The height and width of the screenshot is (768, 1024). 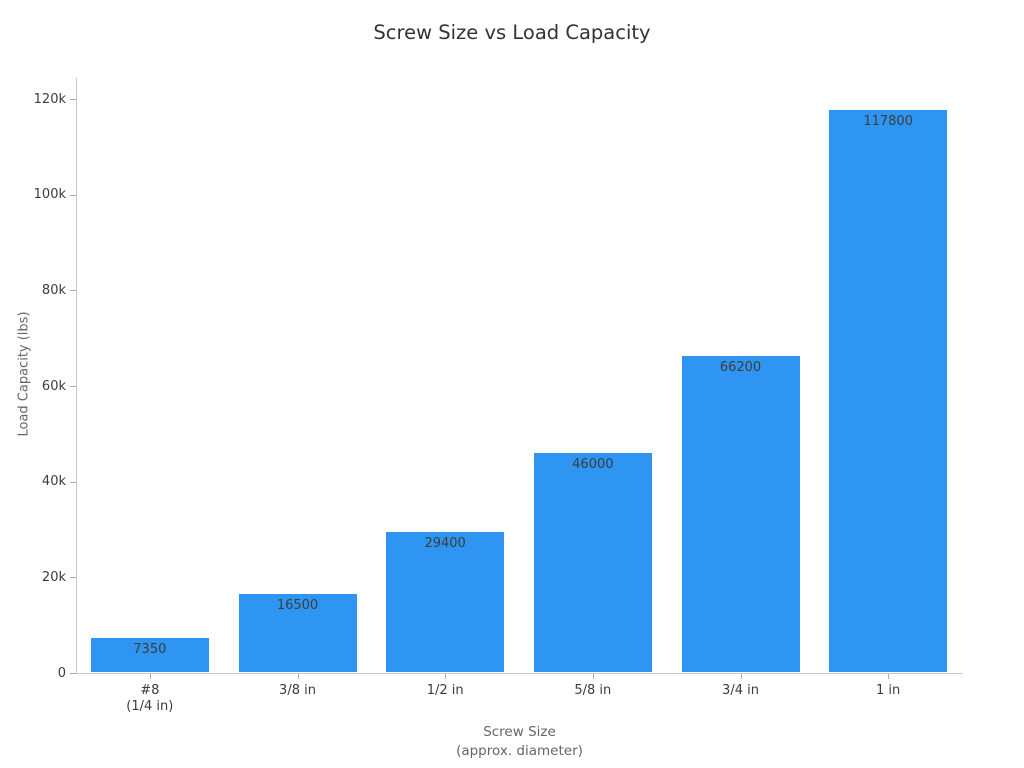 I want to click on x-axis-title-line: Screw Size, so click(x=519, y=732).